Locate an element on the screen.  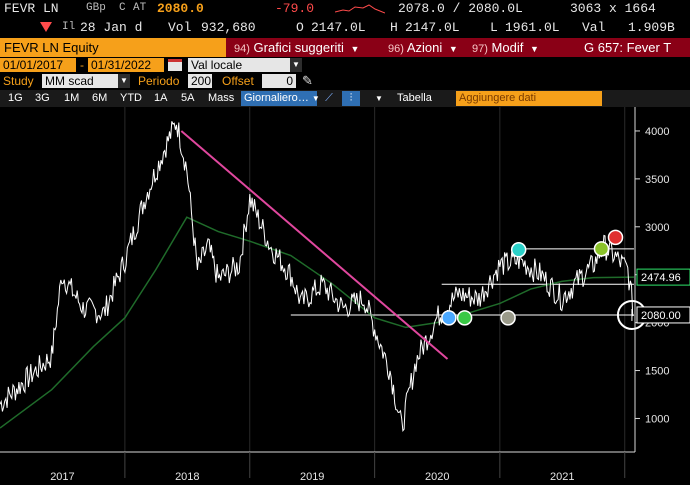
ticker: FEVR LN is located at coordinates (31, 8).